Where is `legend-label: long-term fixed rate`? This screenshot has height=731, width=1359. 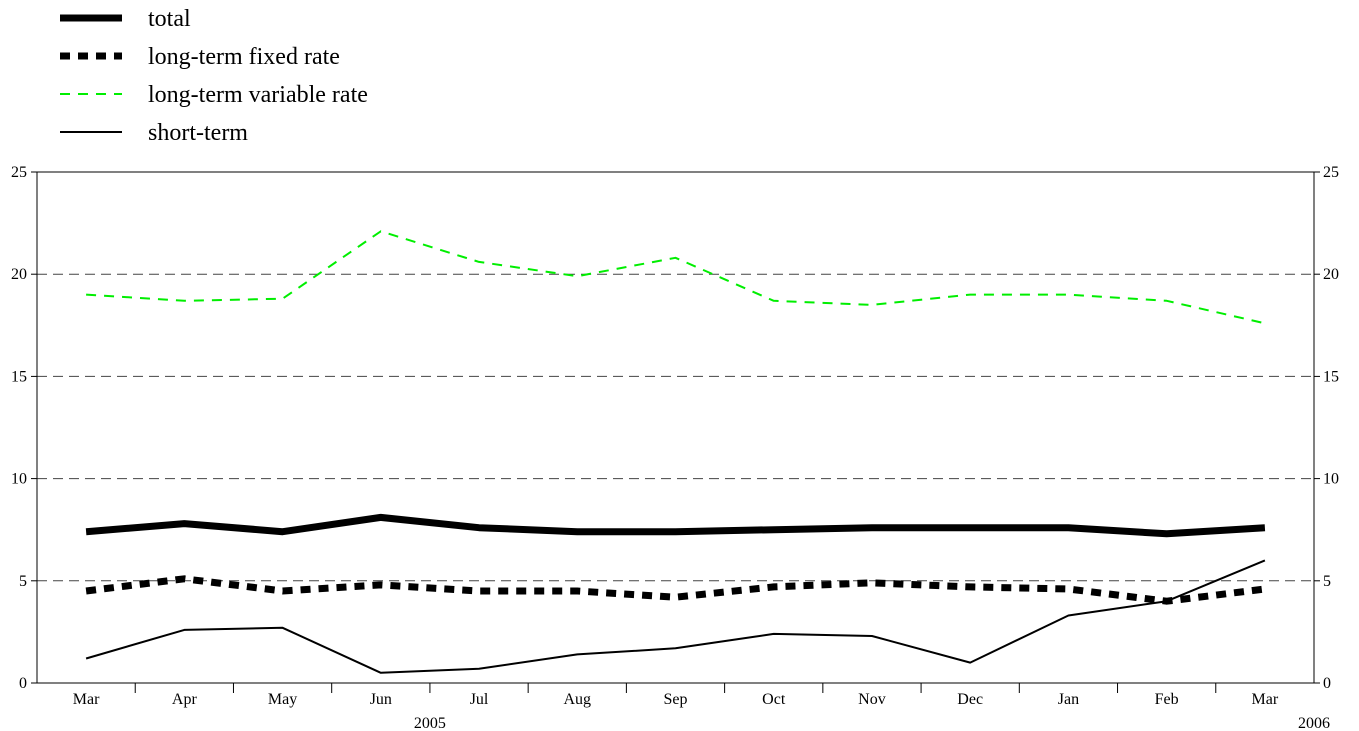
legend-label: long-term fixed rate is located at coordinates (244, 57).